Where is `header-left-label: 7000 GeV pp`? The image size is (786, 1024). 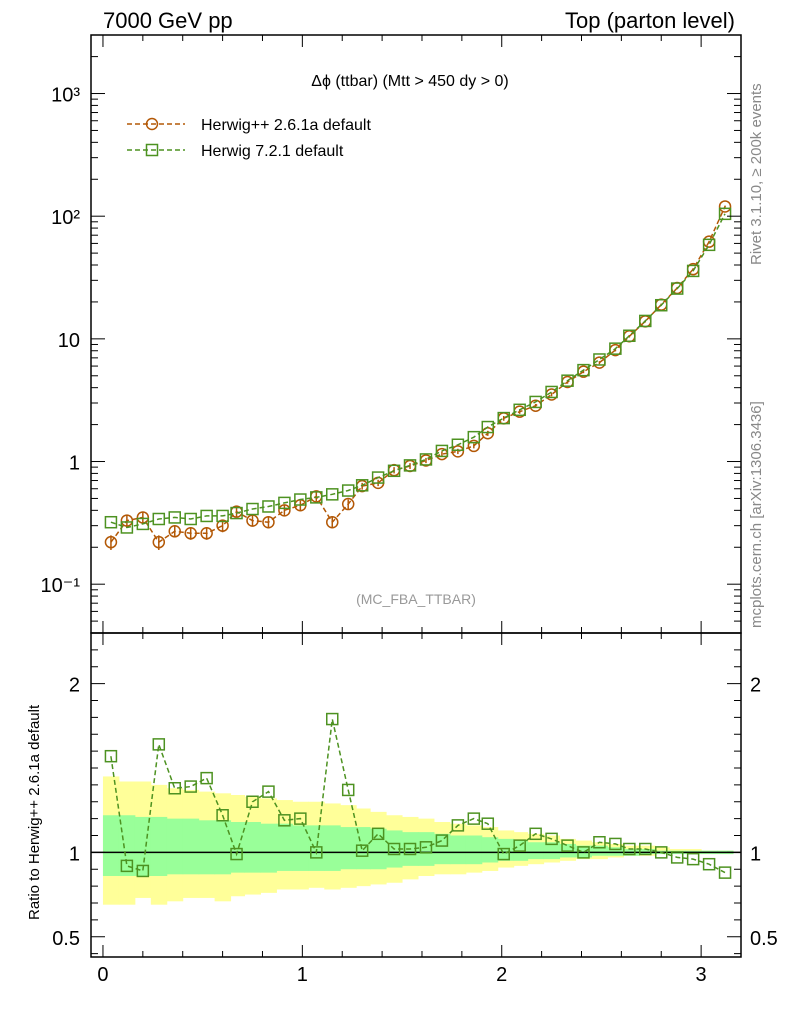 header-left-label: 7000 GeV pp is located at coordinates (168, 20).